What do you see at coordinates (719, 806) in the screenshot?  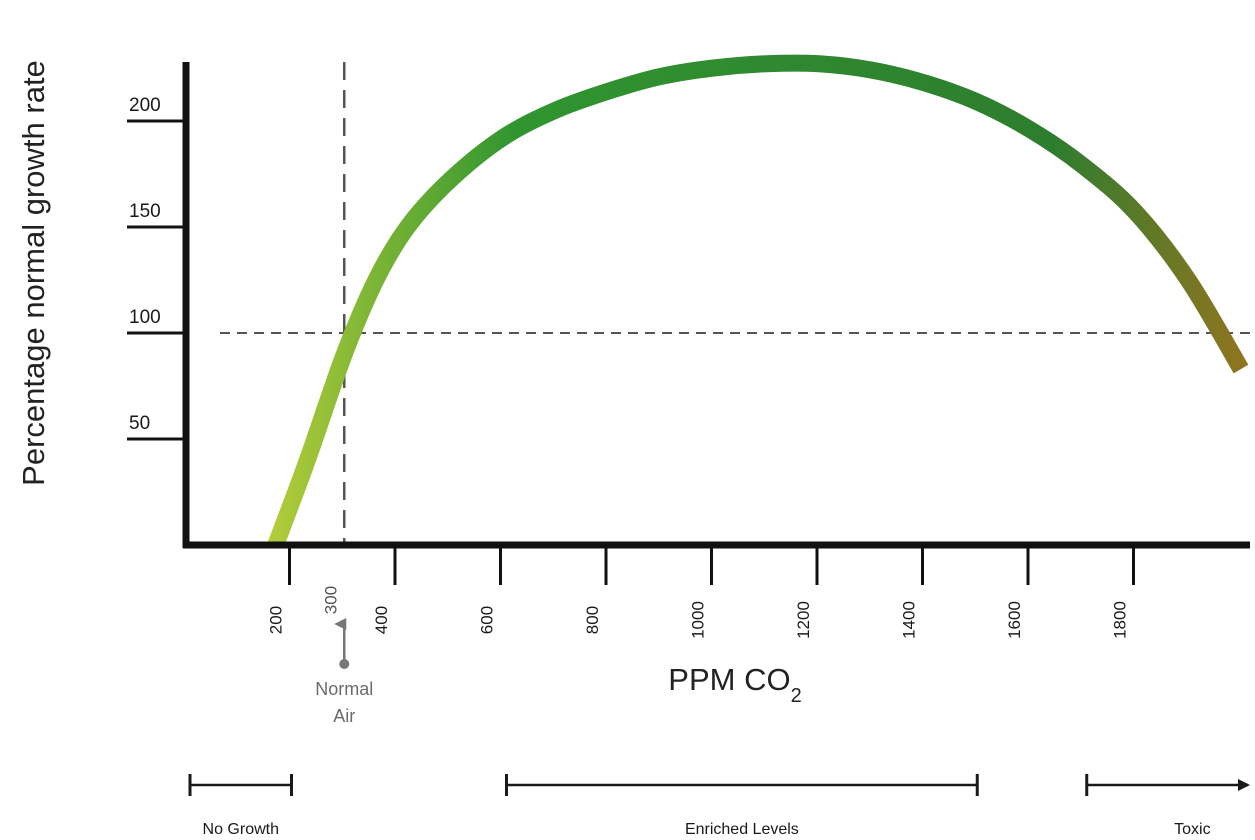 I see `range-indicators: No Growth Enriched Levels Toxic` at bounding box center [719, 806].